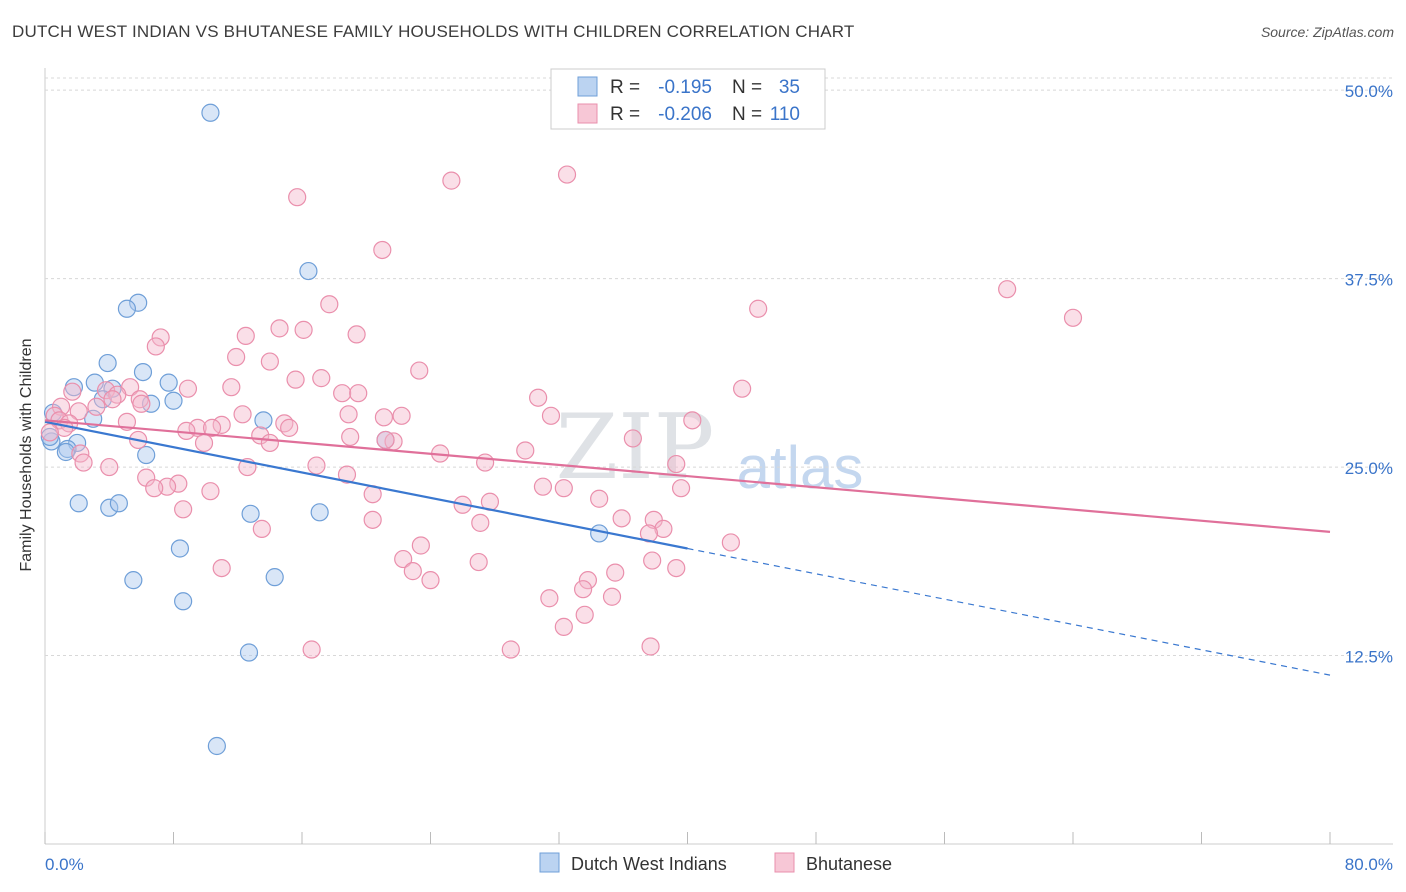  I want to click on stats-legend: R = -0.195 N = 35 R = -0.206 N = 110, so click(688, 99).